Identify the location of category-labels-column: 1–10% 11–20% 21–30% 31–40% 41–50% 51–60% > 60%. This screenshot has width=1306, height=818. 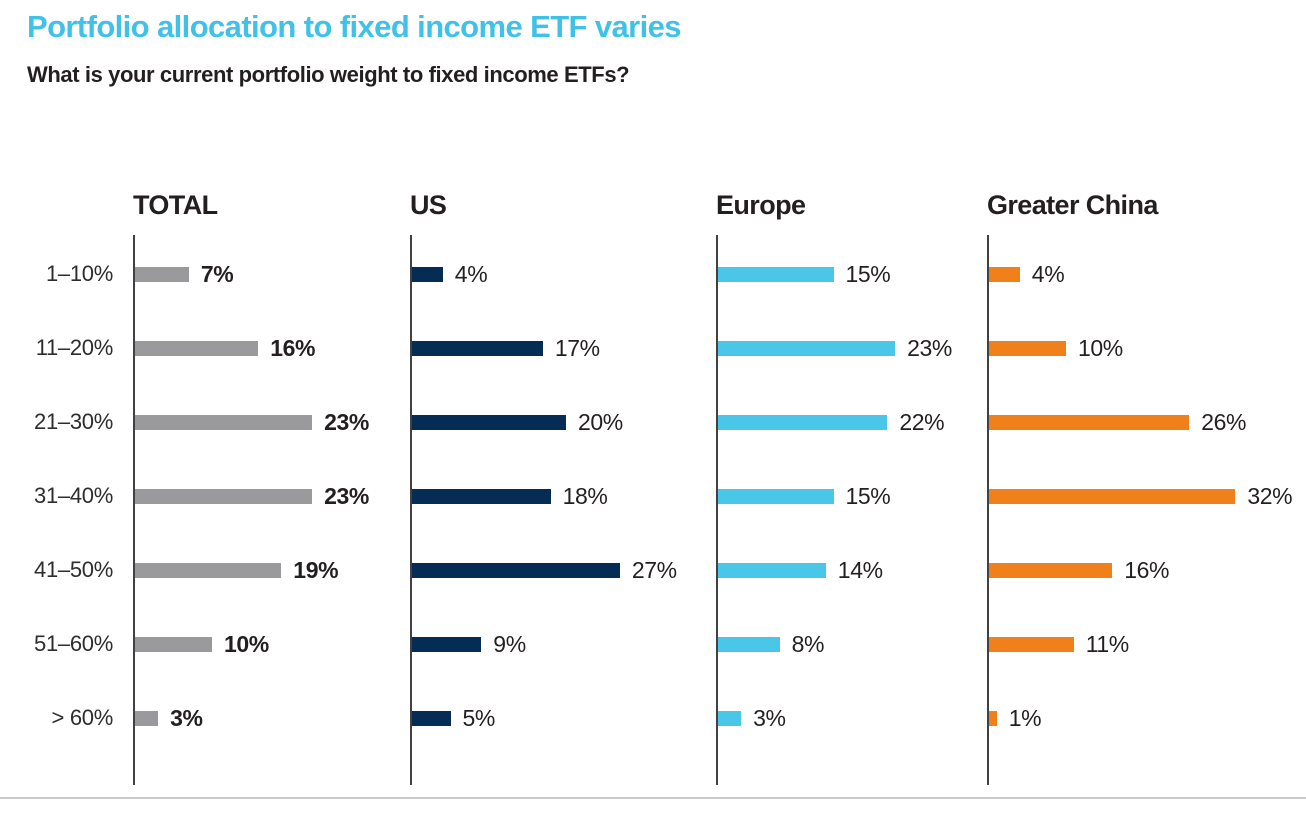
(66, 487).